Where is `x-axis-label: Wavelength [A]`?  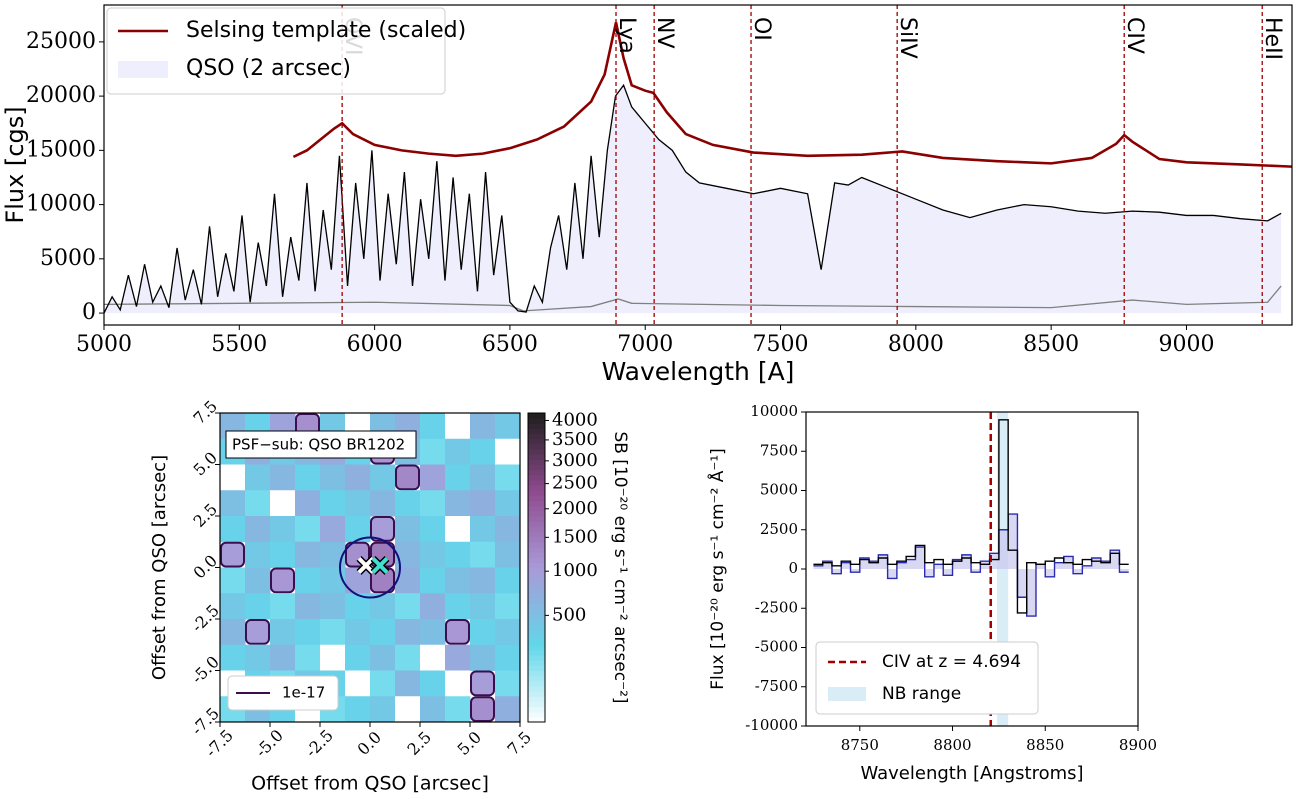 x-axis-label: Wavelength [A] is located at coordinates (698, 371).